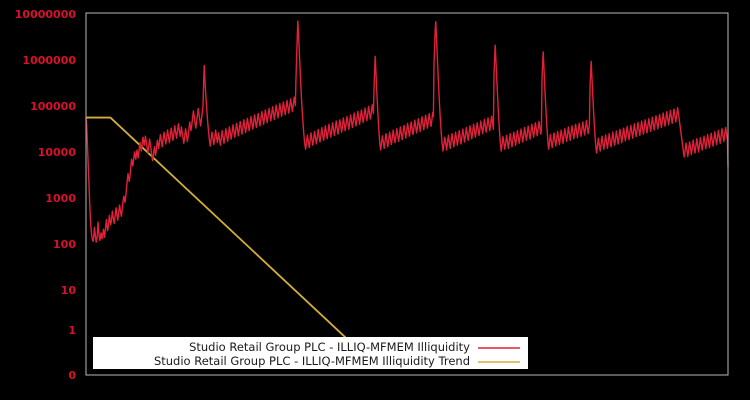 This screenshot has height=400, width=750. I want to click on y-tick-1000: 1000, so click(60, 198).